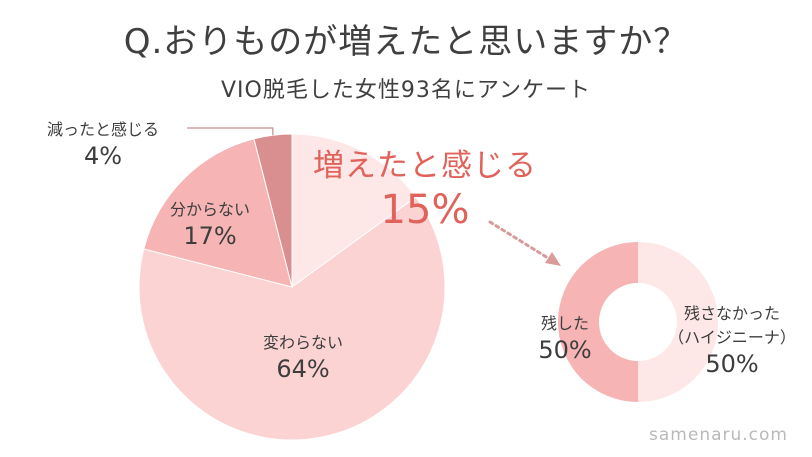  Describe the element at coordinates (425, 186) in the screenshot. I see `label-increased: 増えたと感じる 15%` at that location.